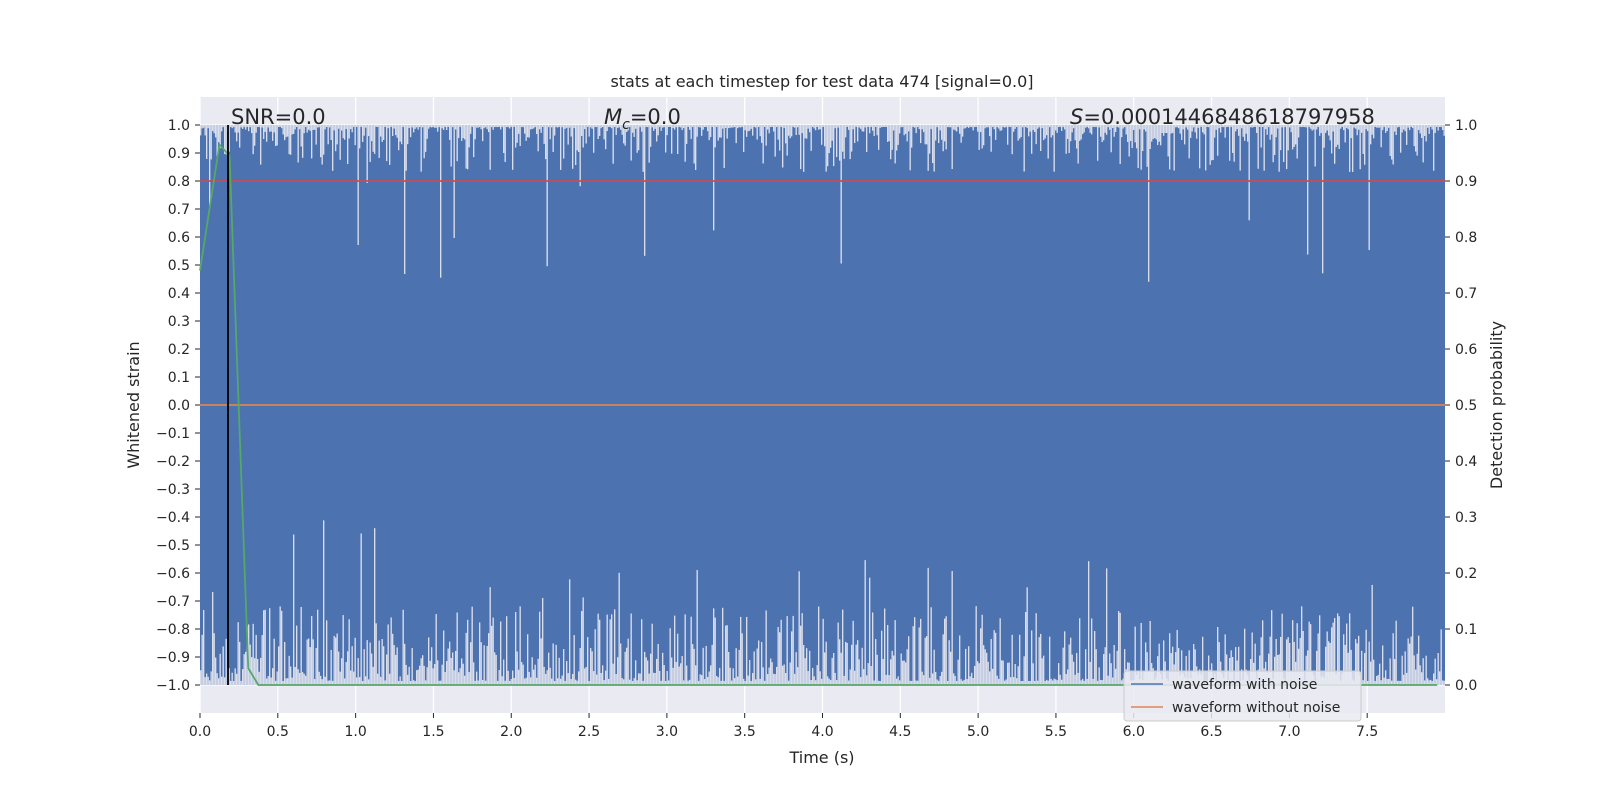  Describe the element at coordinates (1229, 117) in the screenshot. I see `s-value: =0.0001446848618797958` at that location.